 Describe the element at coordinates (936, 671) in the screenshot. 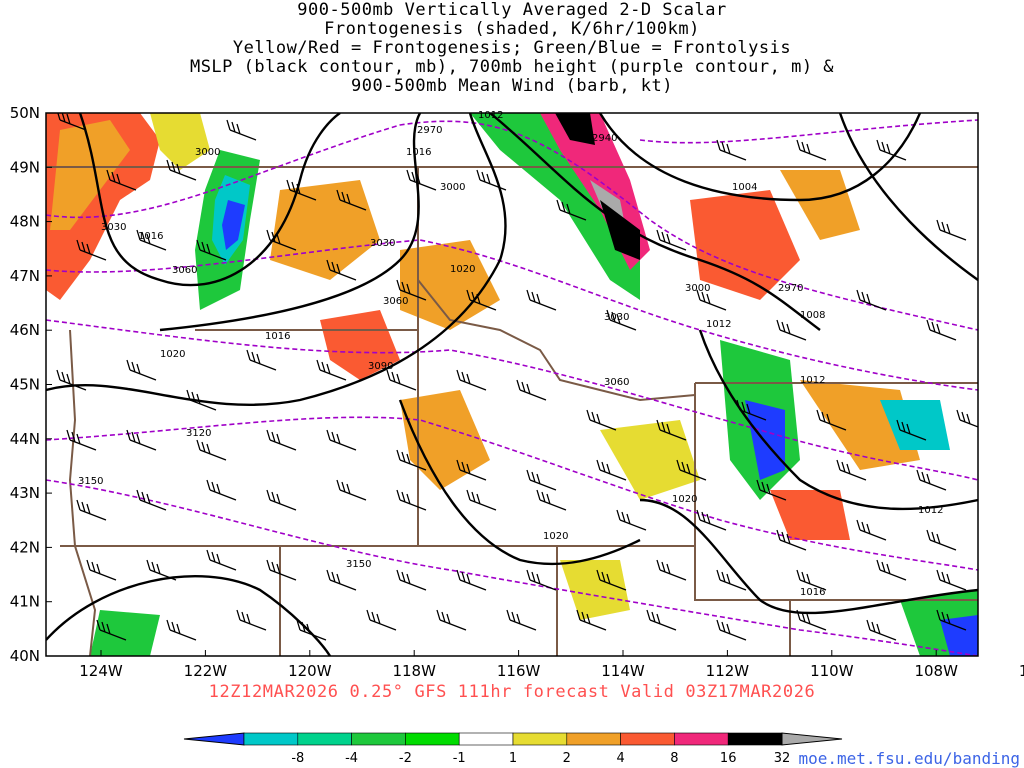

I see `longitude-label: 108W` at that location.